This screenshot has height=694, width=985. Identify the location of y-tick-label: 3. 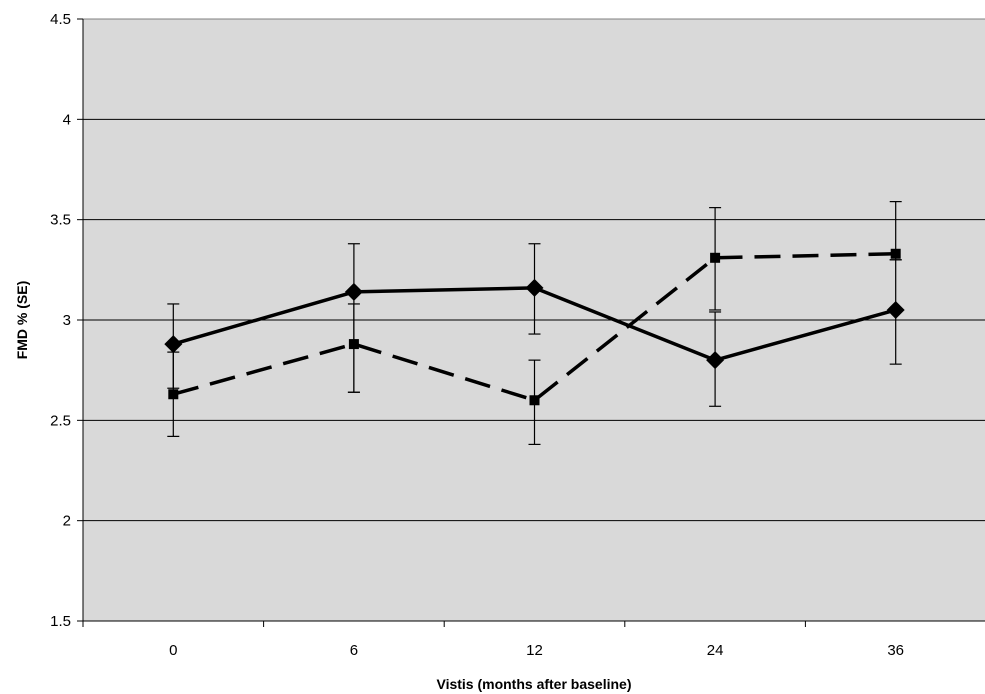
(67, 320).